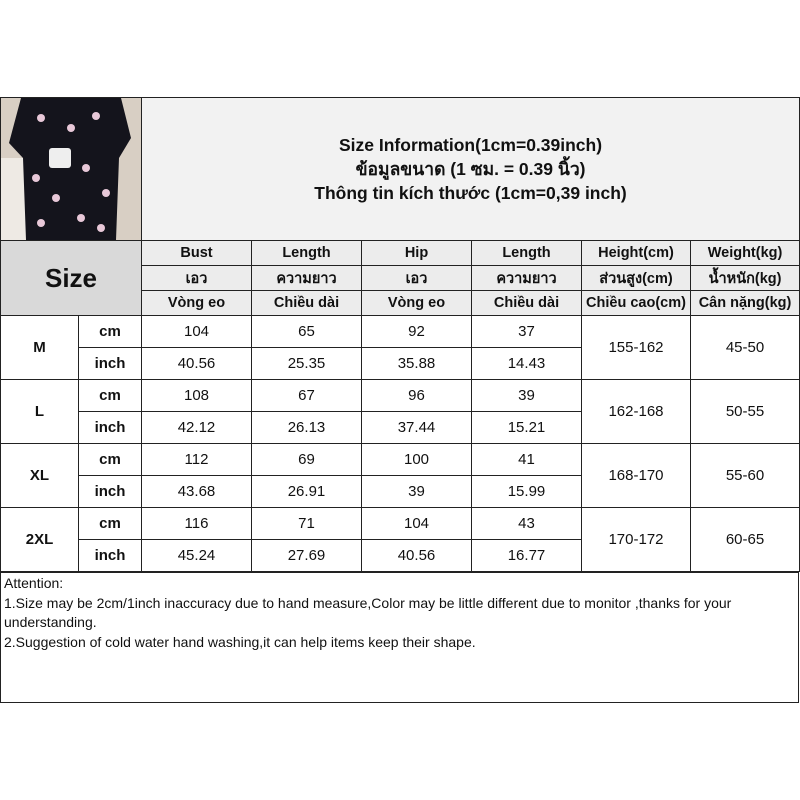 The width and height of the screenshot is (800, 800). What do you see at coordinates (39, 347) in the screenshot?
I see `size-label: M` at bounding box center [39, 347].